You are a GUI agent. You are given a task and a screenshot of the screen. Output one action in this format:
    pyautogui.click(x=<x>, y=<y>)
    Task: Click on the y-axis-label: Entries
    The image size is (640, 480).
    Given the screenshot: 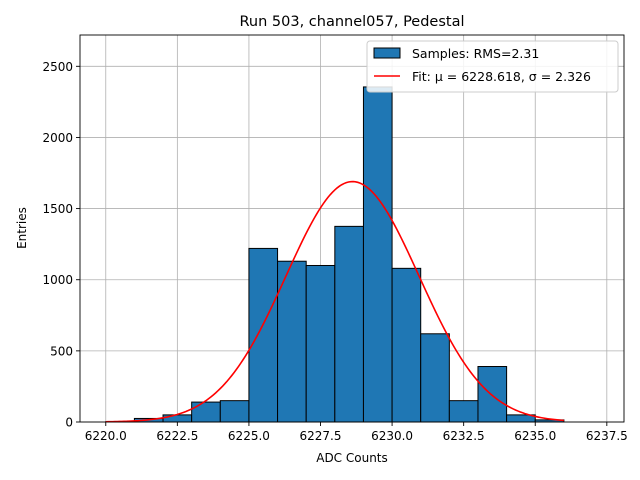 What is the action you would take?
    pyautogui.click(x=22, y=228)
    